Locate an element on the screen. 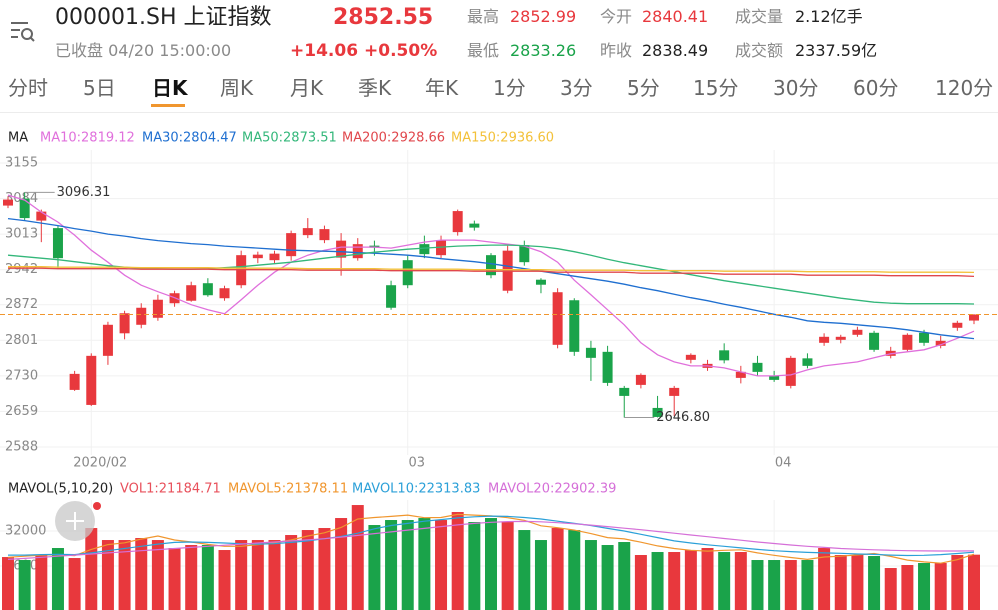  period-tab: 5日 is located at coordinates (99, 88).